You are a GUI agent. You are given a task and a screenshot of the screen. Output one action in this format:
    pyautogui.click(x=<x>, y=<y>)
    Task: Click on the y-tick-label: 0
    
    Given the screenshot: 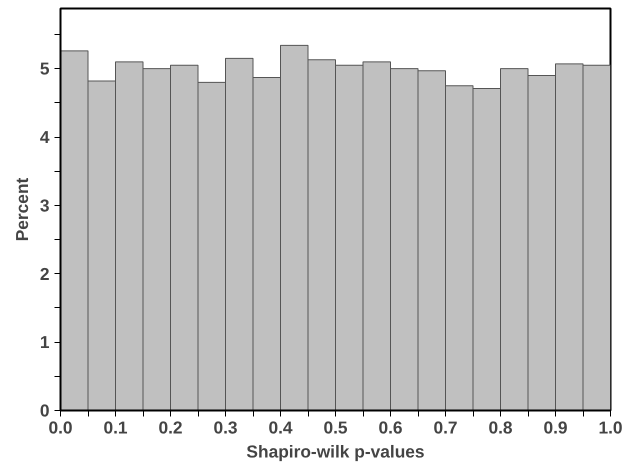 What is the action you would take?
    pyautogui.click(x=45, y=410)
    